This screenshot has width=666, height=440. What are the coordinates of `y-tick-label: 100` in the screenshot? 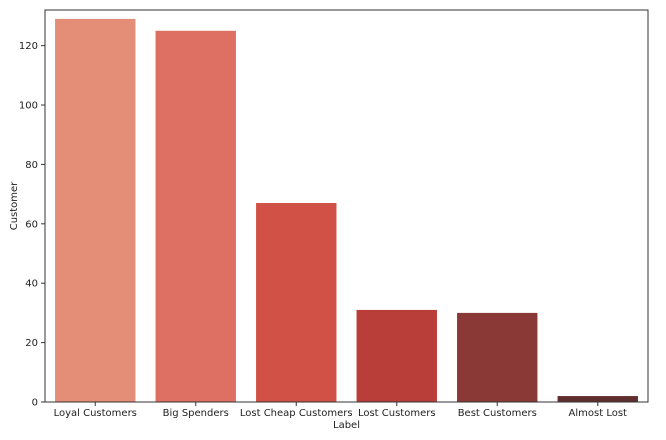 It's located at (28, 106).